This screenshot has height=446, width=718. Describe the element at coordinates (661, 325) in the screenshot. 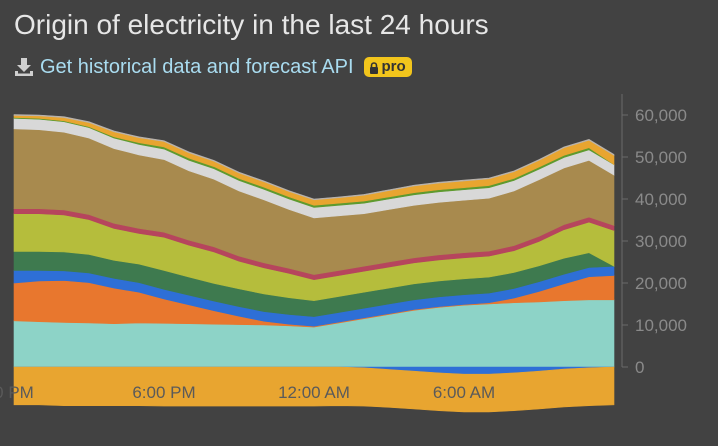

I see `y-tick-label: 10,000` at that location.